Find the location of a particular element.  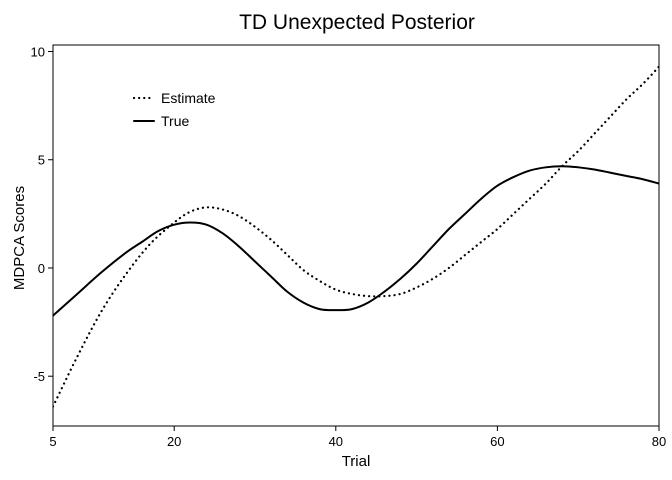

x-tick-label: 5 is located at coordinates (52, 441).